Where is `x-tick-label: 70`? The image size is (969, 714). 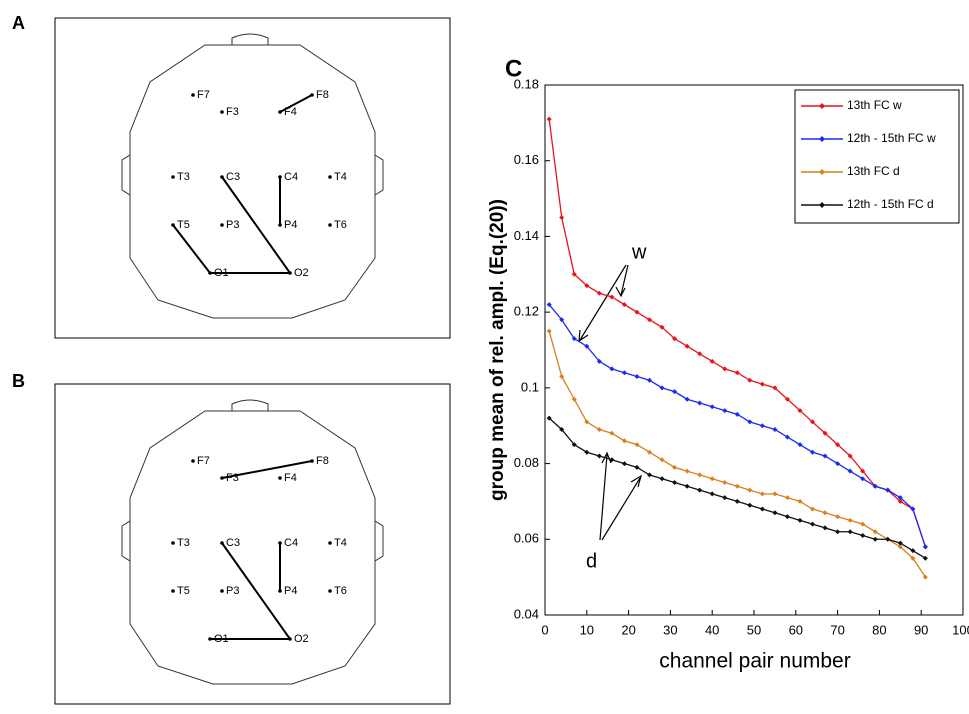 x-tick-label: 70 is located at coordinates (837, 629).